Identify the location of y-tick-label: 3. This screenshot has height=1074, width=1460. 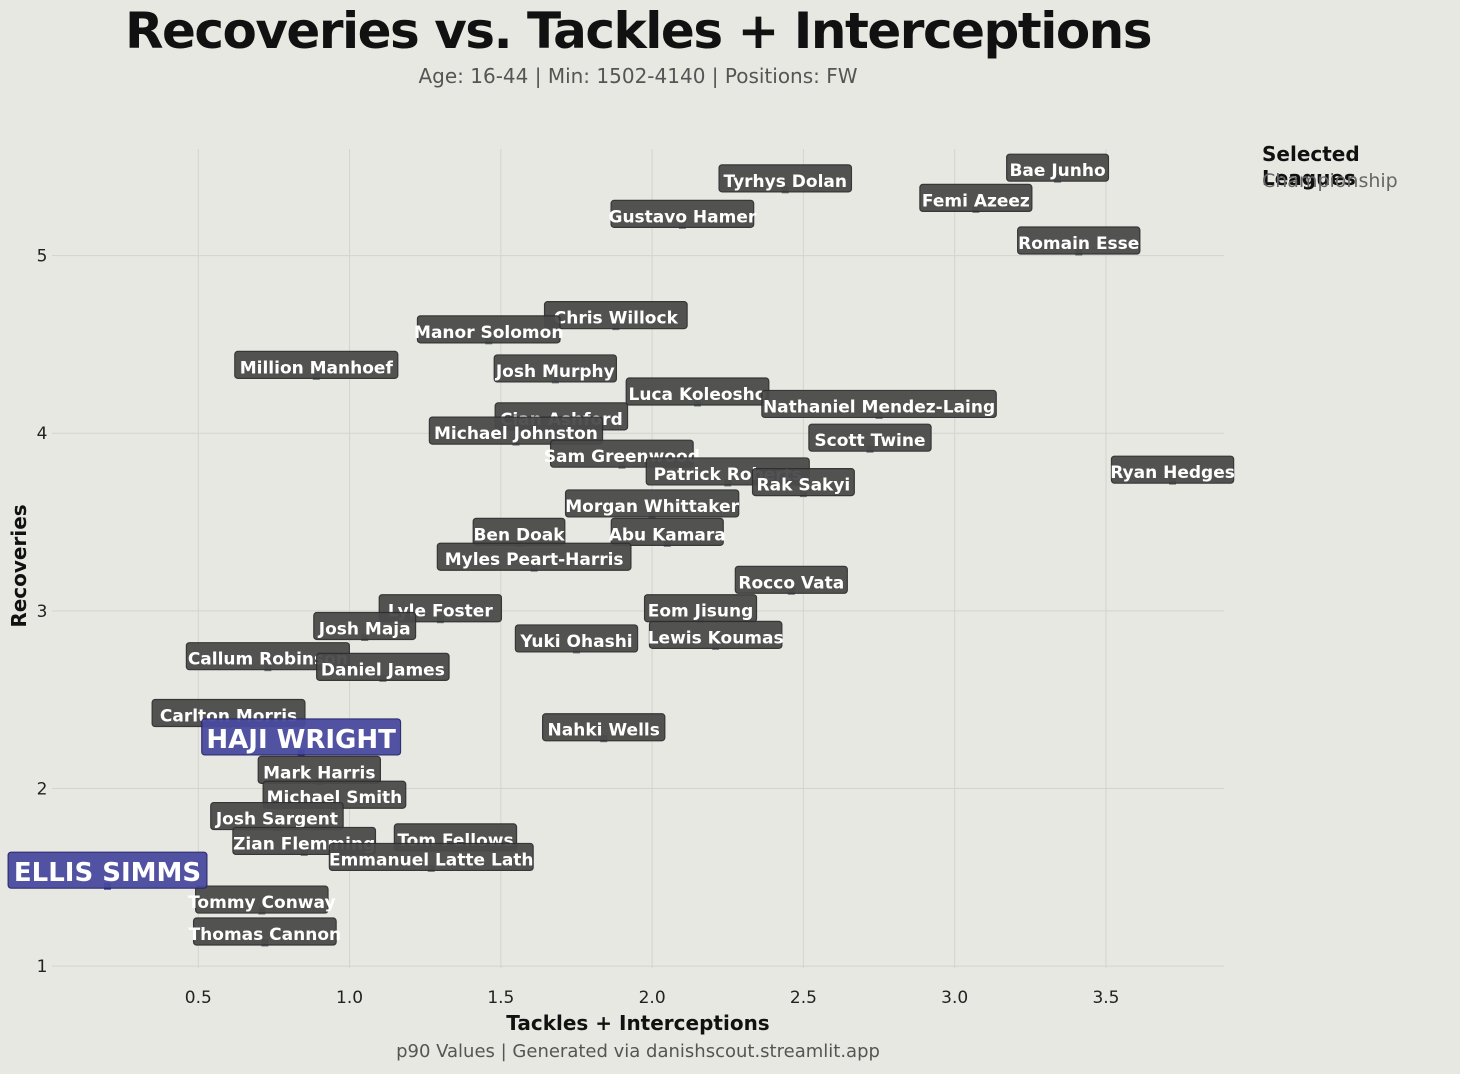
(42, 612).